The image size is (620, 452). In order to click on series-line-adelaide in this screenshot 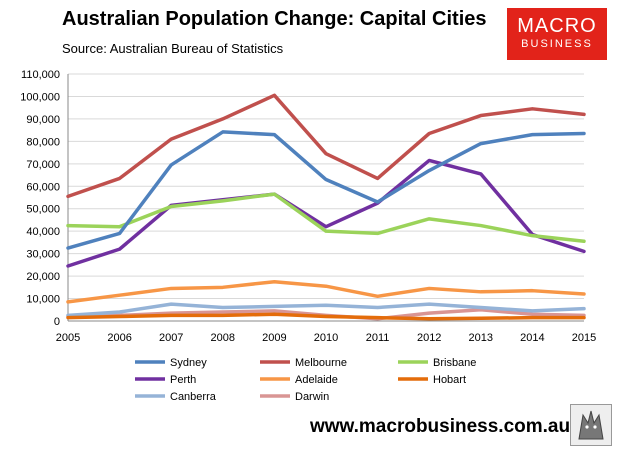, I will do `click(326, 291)`.